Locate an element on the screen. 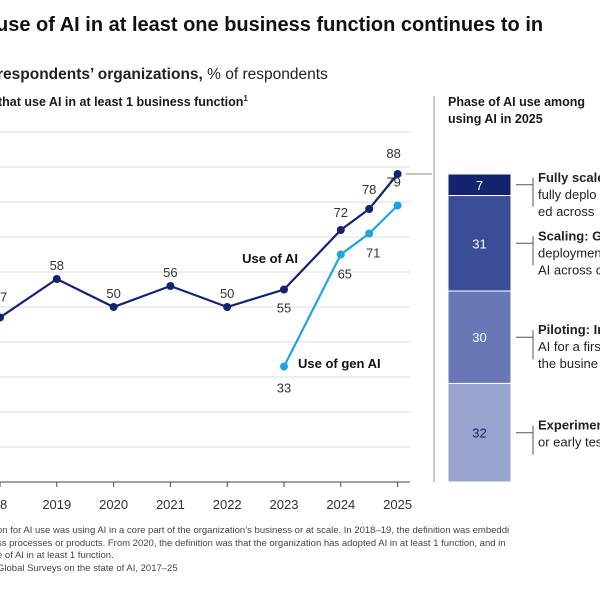 This screenshot has height=600, width=600. genai-use-data-label: 71 is located at coordinates (373, 253).